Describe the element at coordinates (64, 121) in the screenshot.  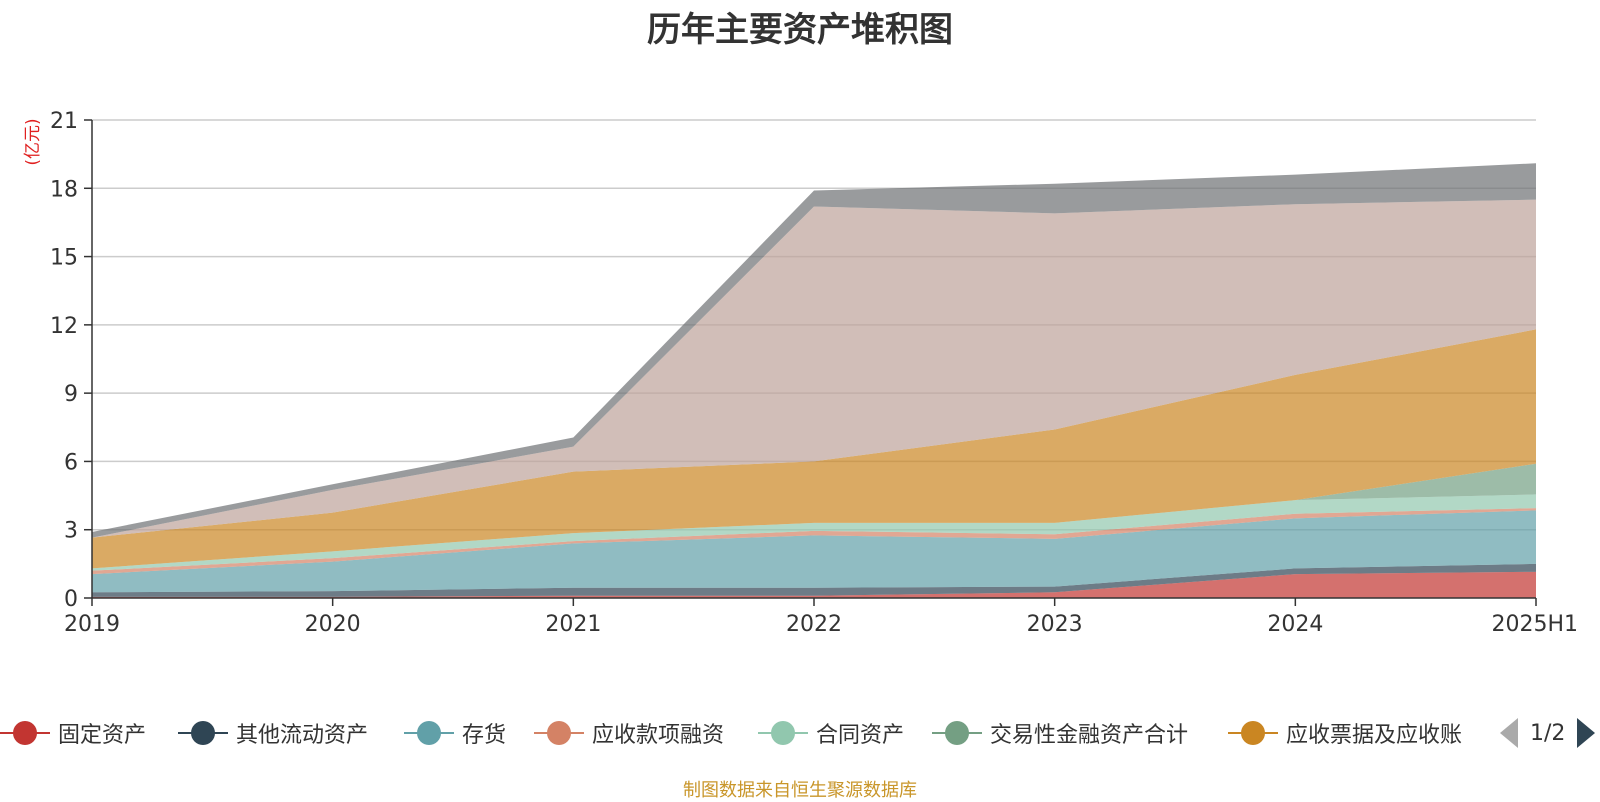
I see `y-tick-label: 21` at that location.